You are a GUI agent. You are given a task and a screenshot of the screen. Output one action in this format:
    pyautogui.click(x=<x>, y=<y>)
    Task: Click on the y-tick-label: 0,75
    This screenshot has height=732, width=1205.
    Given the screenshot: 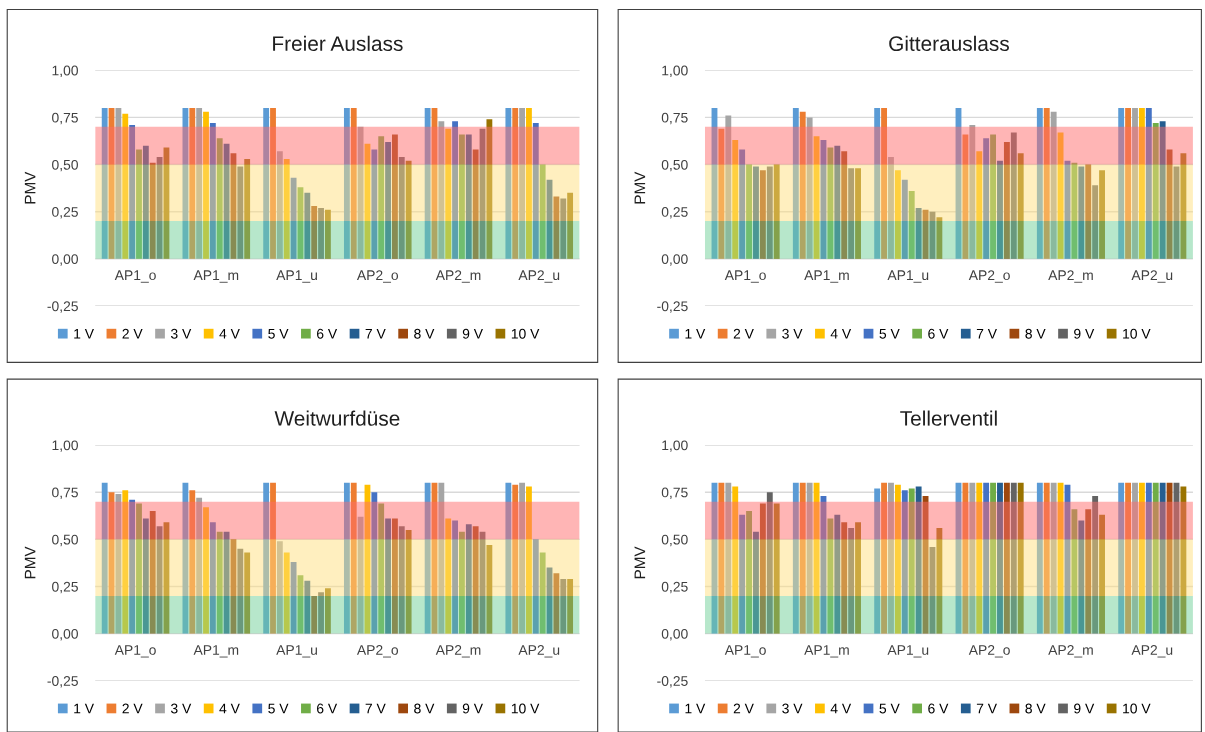 What is the action you would take?
    pyautogui.click(x=674, y=493)
    